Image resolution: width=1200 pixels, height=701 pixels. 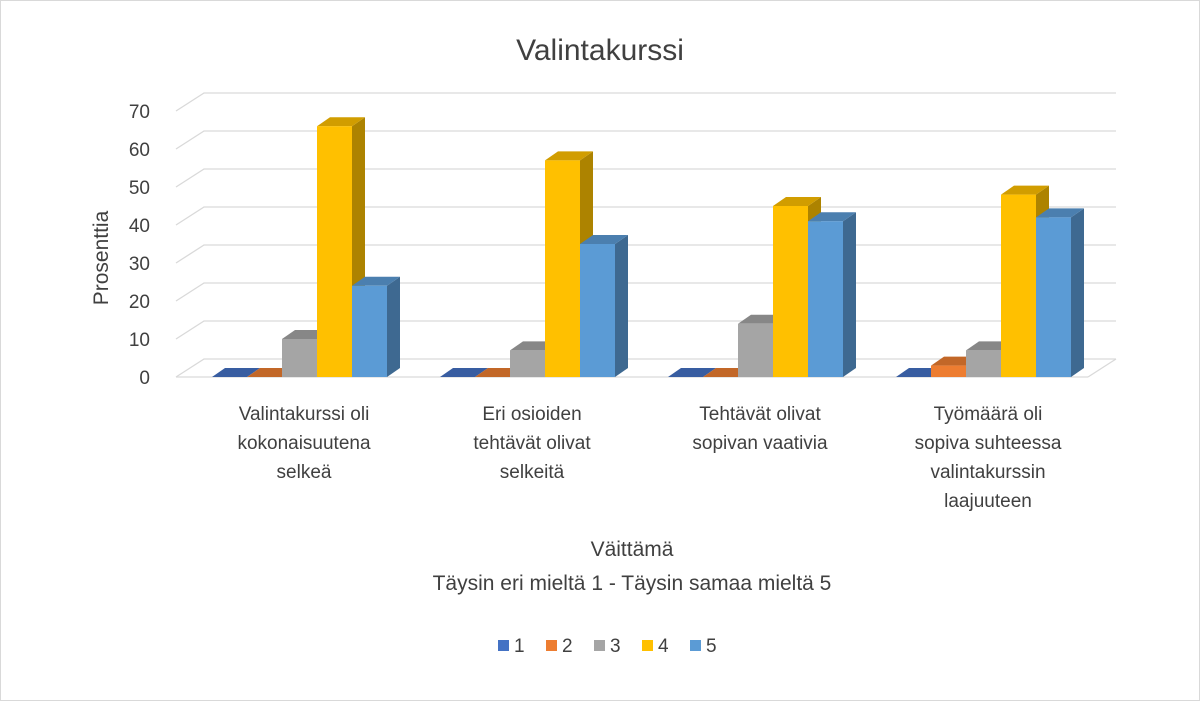 I want to click on y-tick-label: 60, so click(x=139, y=150).